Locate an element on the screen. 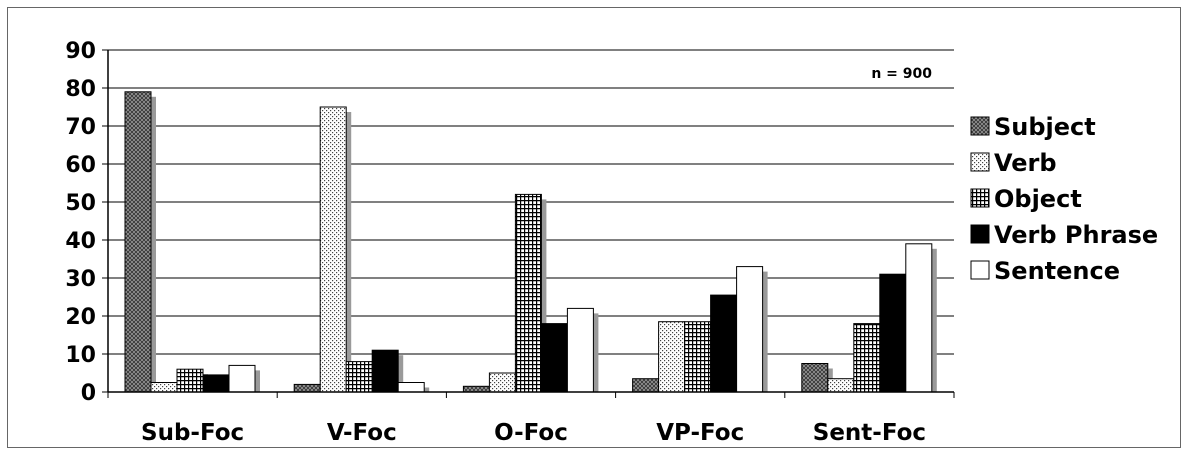  bar-sentence-o-foc is located at coordinates (580, 350).